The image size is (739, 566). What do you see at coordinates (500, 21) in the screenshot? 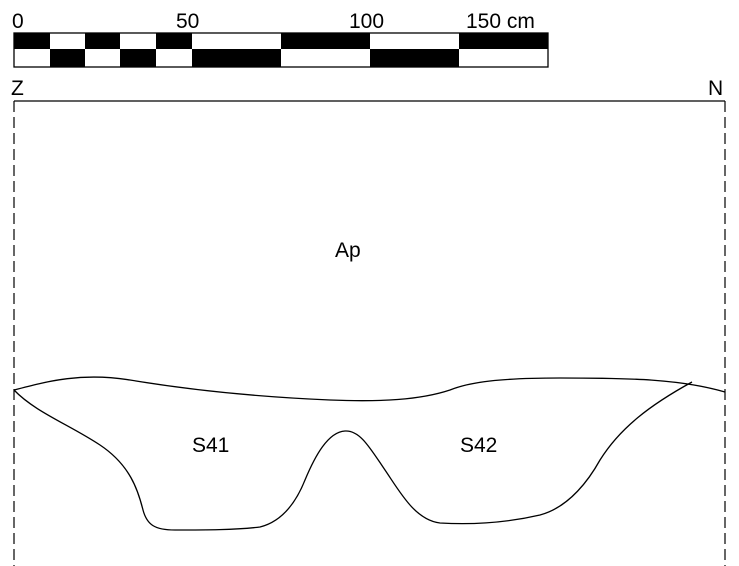
I see `scale-label-150: 150 cm` at bounding box center [500, 21].